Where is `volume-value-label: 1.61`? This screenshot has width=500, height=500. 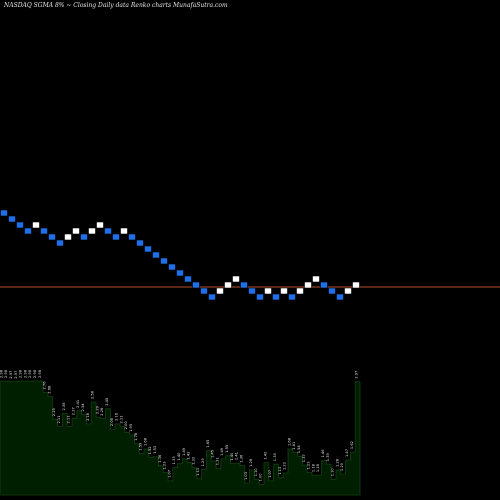 volume-value-label: 1.61 is located at coordinates (294, 446).